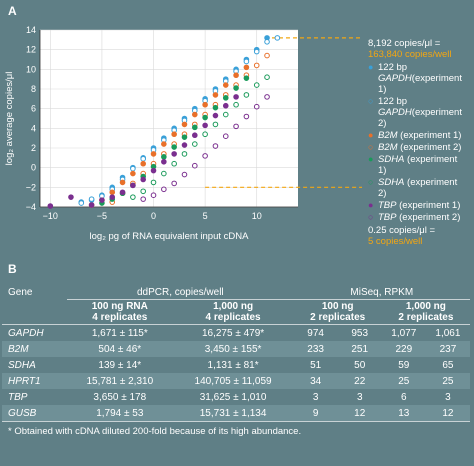 The height and width of the screenshot is (466, 474). I want to click on table-cell-ddpcr-1000: 31,625 ± 1,010, so click(233, 397).